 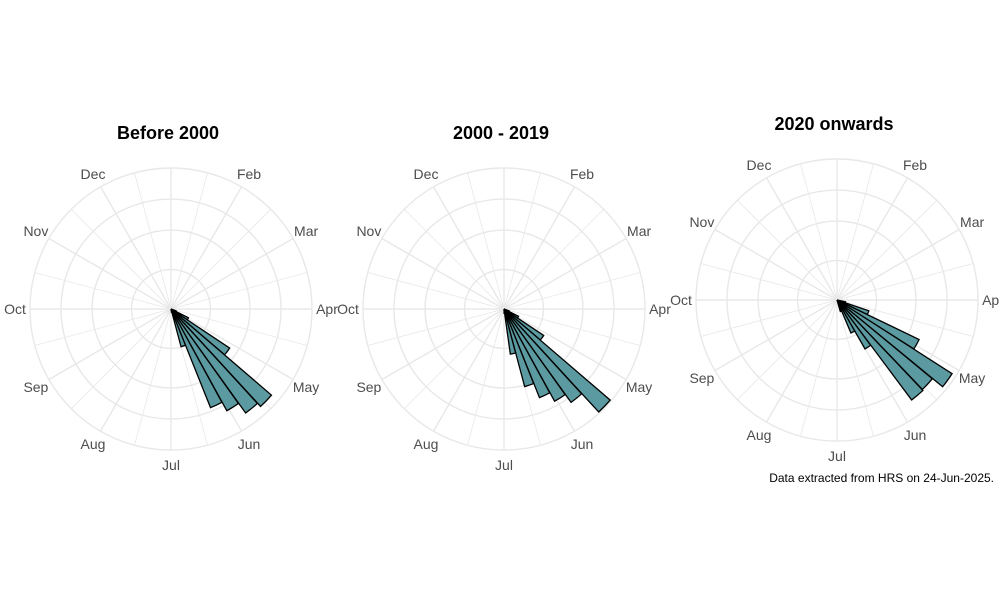 What do you see at coordinates (833, 124) in the screenshot?
I see `panel-title: 2020 onwards` at bounding box center [833, 124].